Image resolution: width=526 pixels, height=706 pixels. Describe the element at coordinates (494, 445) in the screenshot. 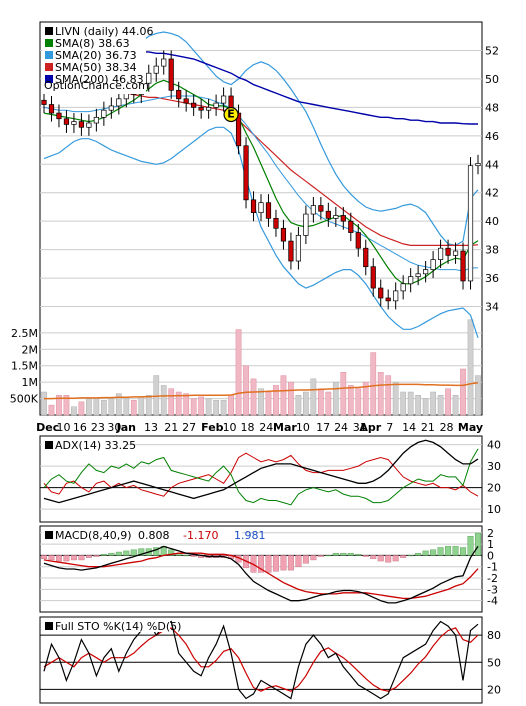

I see `adx-tick-label: 40` at that location.